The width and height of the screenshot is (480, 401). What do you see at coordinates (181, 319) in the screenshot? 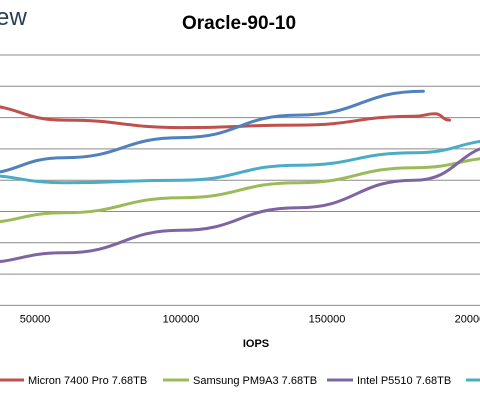
I see `x-tick-label: 100000` at bounding box center [181, 319].